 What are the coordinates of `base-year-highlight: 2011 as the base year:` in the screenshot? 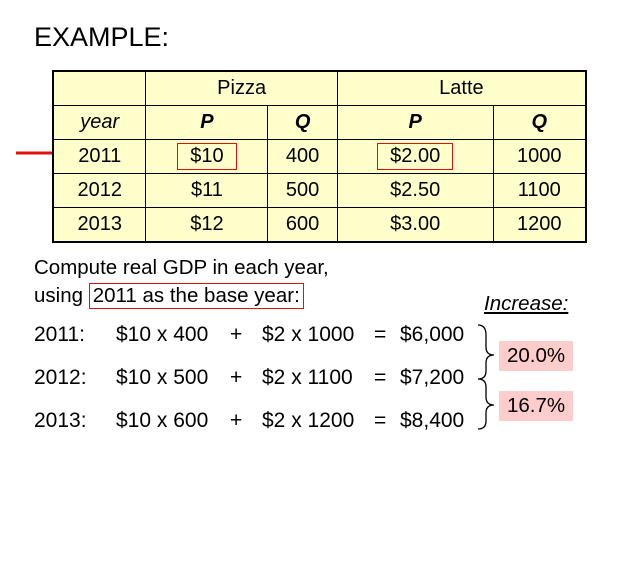 It's located at (196, 296).